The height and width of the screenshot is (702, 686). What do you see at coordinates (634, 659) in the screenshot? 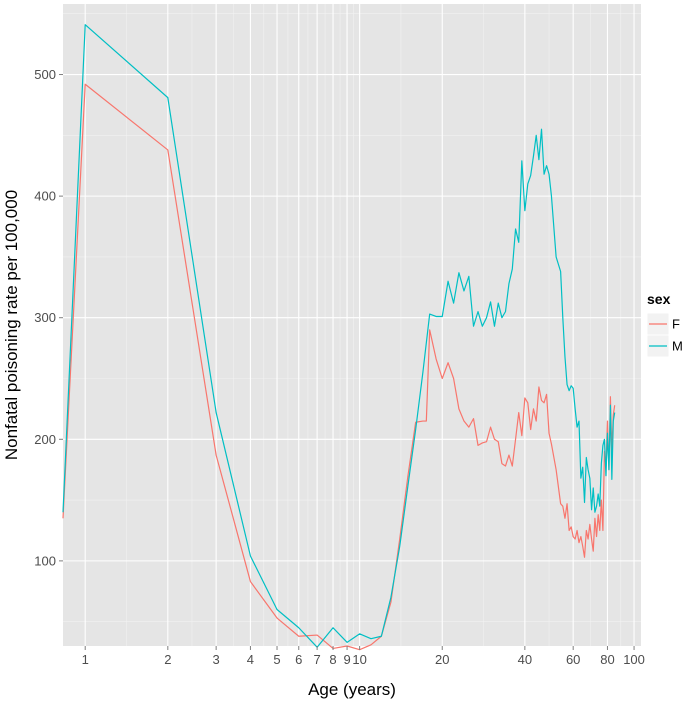
I see `x-tick-label: 100` at bounding box center [634, 659].